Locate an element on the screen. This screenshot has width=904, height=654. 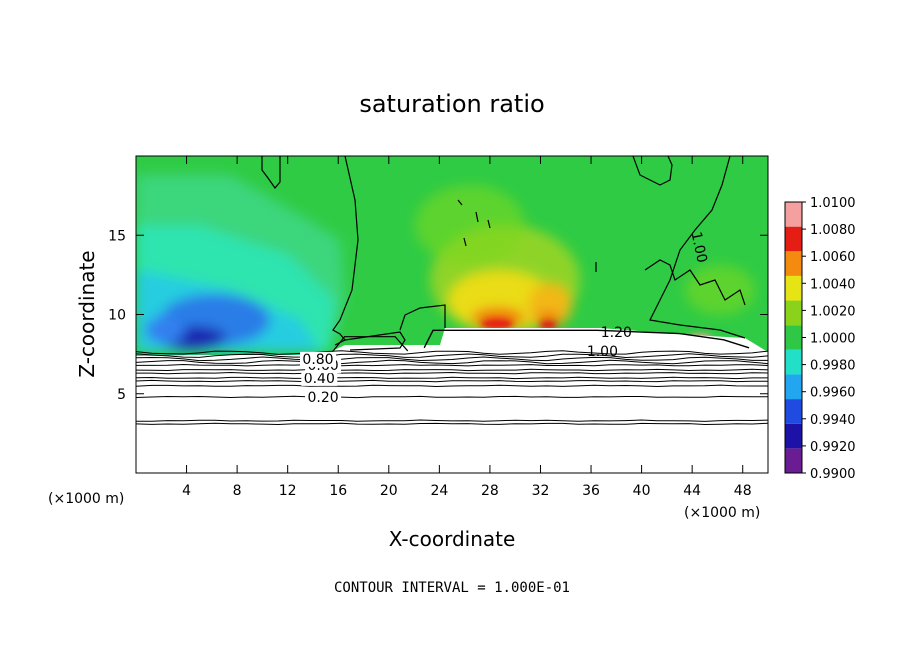
x-tick-label: 24 is located at coordinates (439, 491).